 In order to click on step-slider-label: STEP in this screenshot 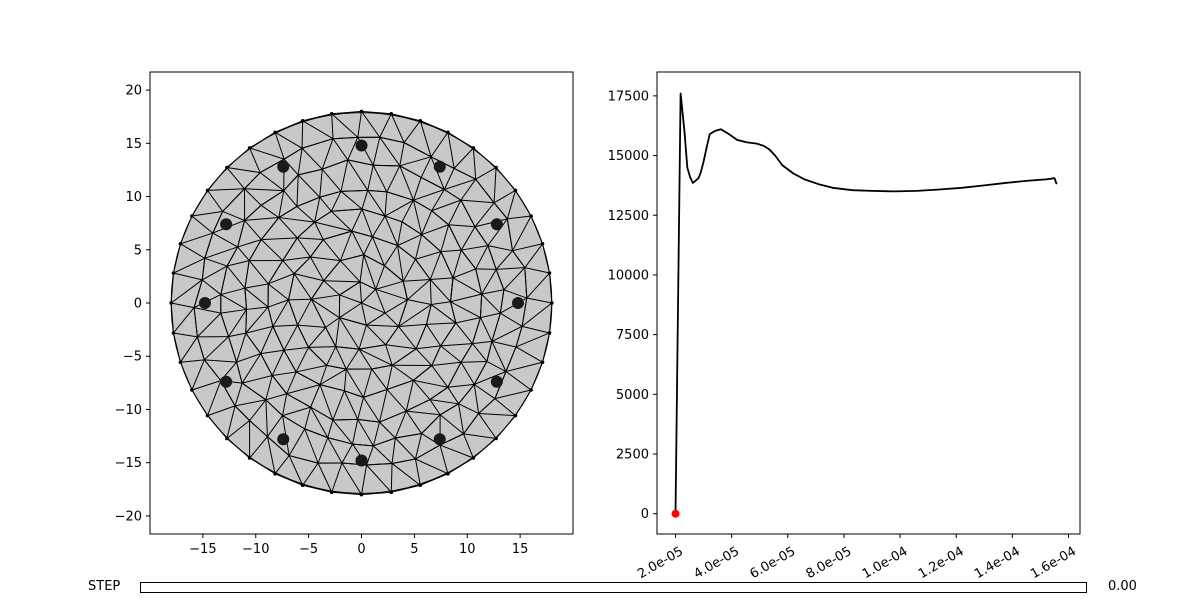, I will do `click(104, 586)`.